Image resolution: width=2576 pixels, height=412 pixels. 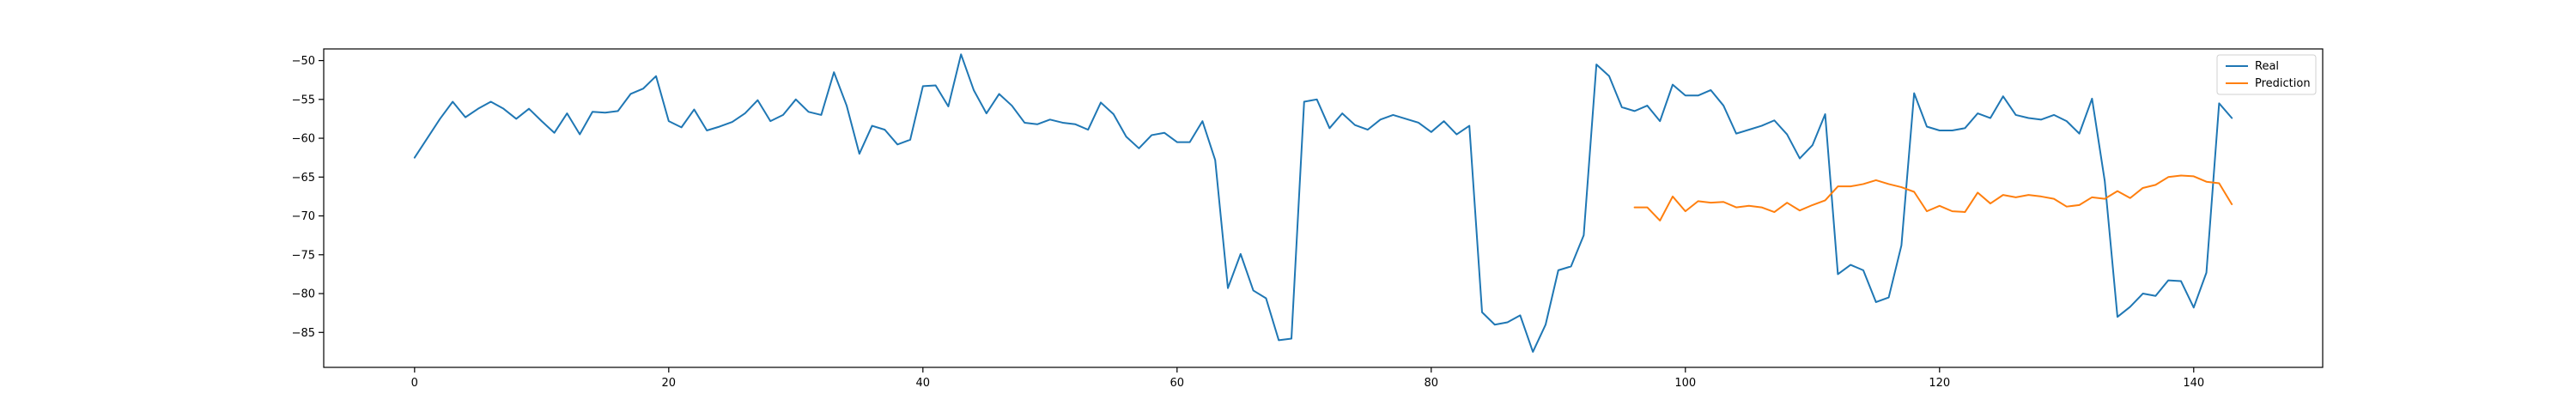 What do you see at coordinates (303, 255) in the screenshot?
I see `y-tick-label: −75` at bounding box center [303, 255].